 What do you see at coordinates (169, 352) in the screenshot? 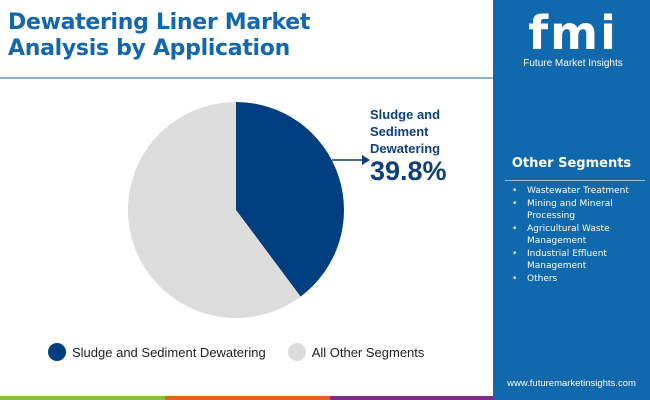
I see `legend-label-sludge: Sludge and Sediment Dewatering` at bounding box center [169, 352].